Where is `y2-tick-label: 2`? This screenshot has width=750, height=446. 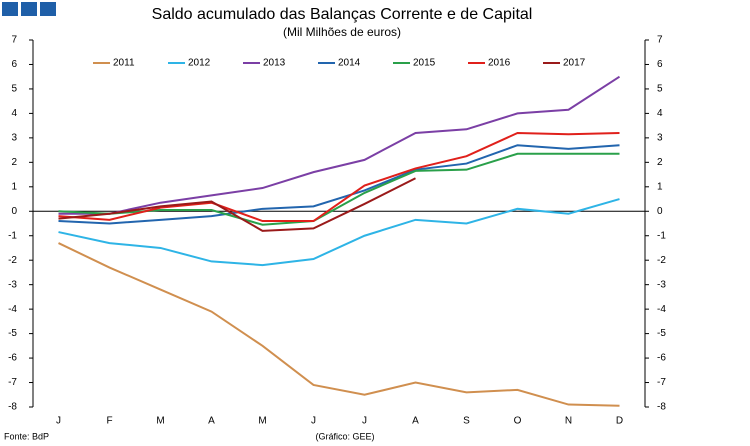 y2-tick-label: 2 is located at coordinates (660, 162).